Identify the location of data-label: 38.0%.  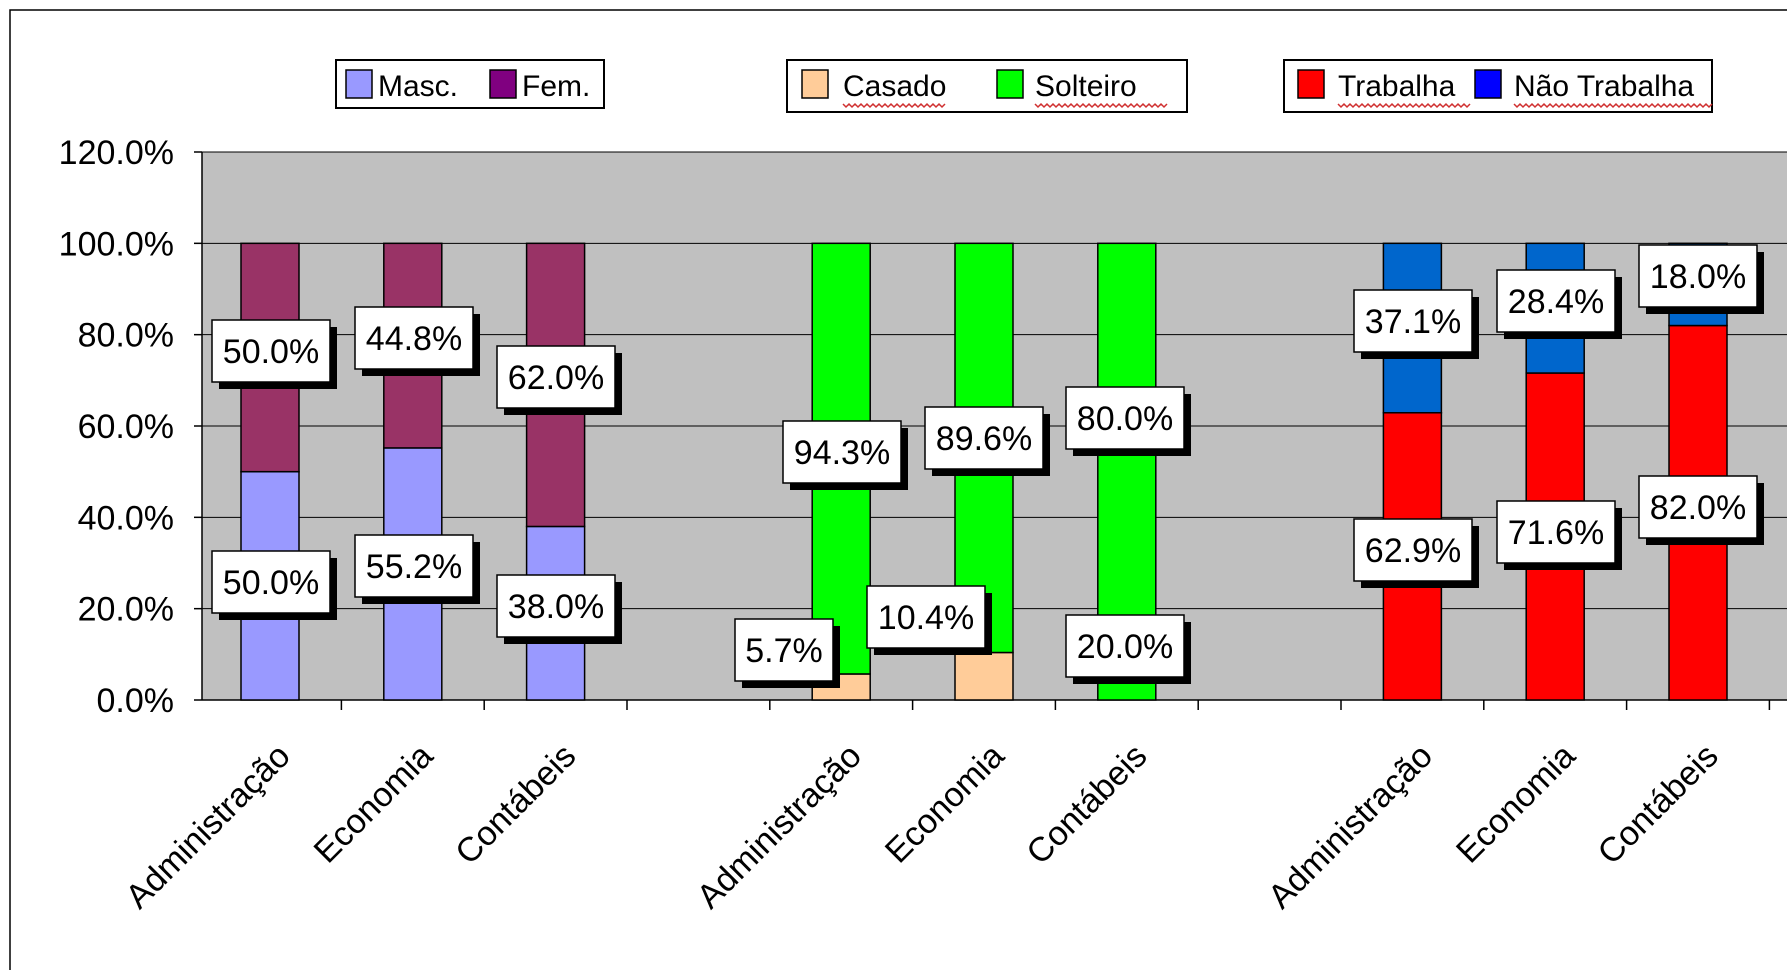
(556, 607).